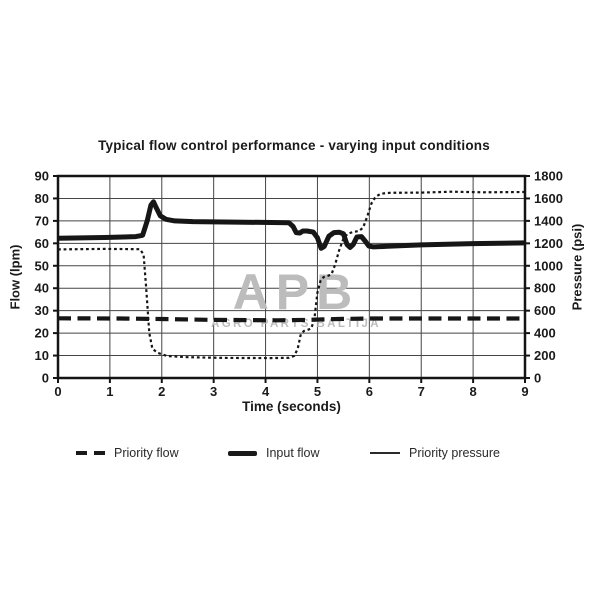 Image resolution: width=600 pixels, height=600 pixels. What do you see at coordinates (421, 391) in the screenshot?
I see `x-tick-label: 7` at bounding box center [421, 391].